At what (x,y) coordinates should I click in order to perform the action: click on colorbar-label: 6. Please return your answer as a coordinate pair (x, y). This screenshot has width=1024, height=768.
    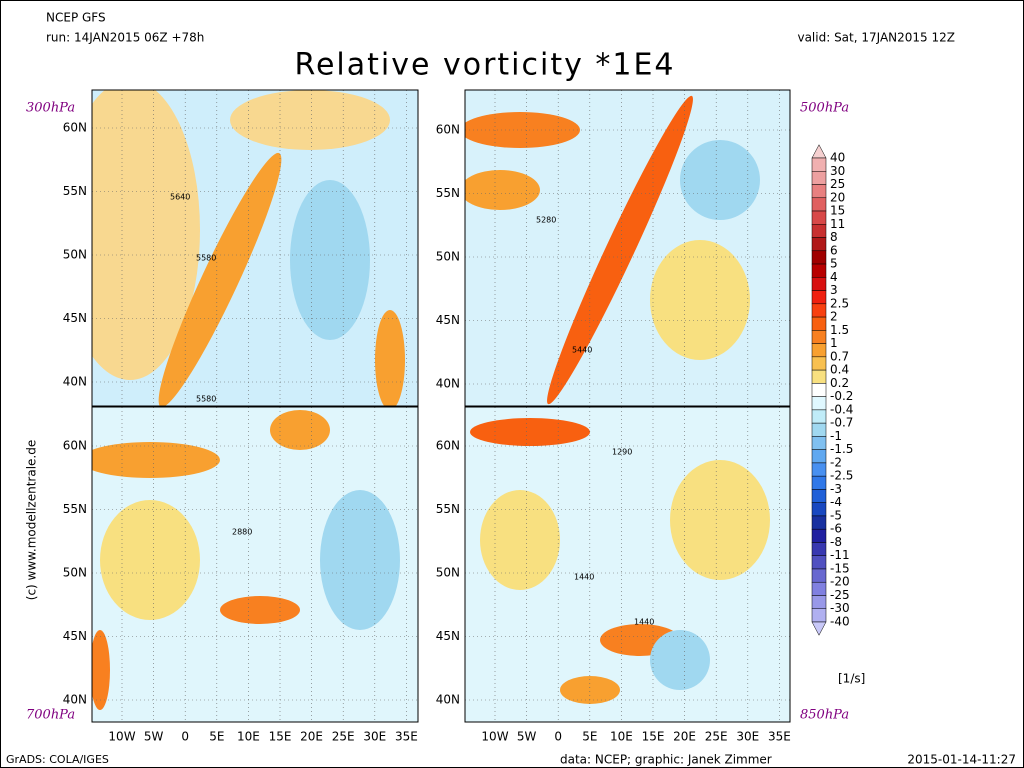
    Looking at the image, I should click on (834, 250).